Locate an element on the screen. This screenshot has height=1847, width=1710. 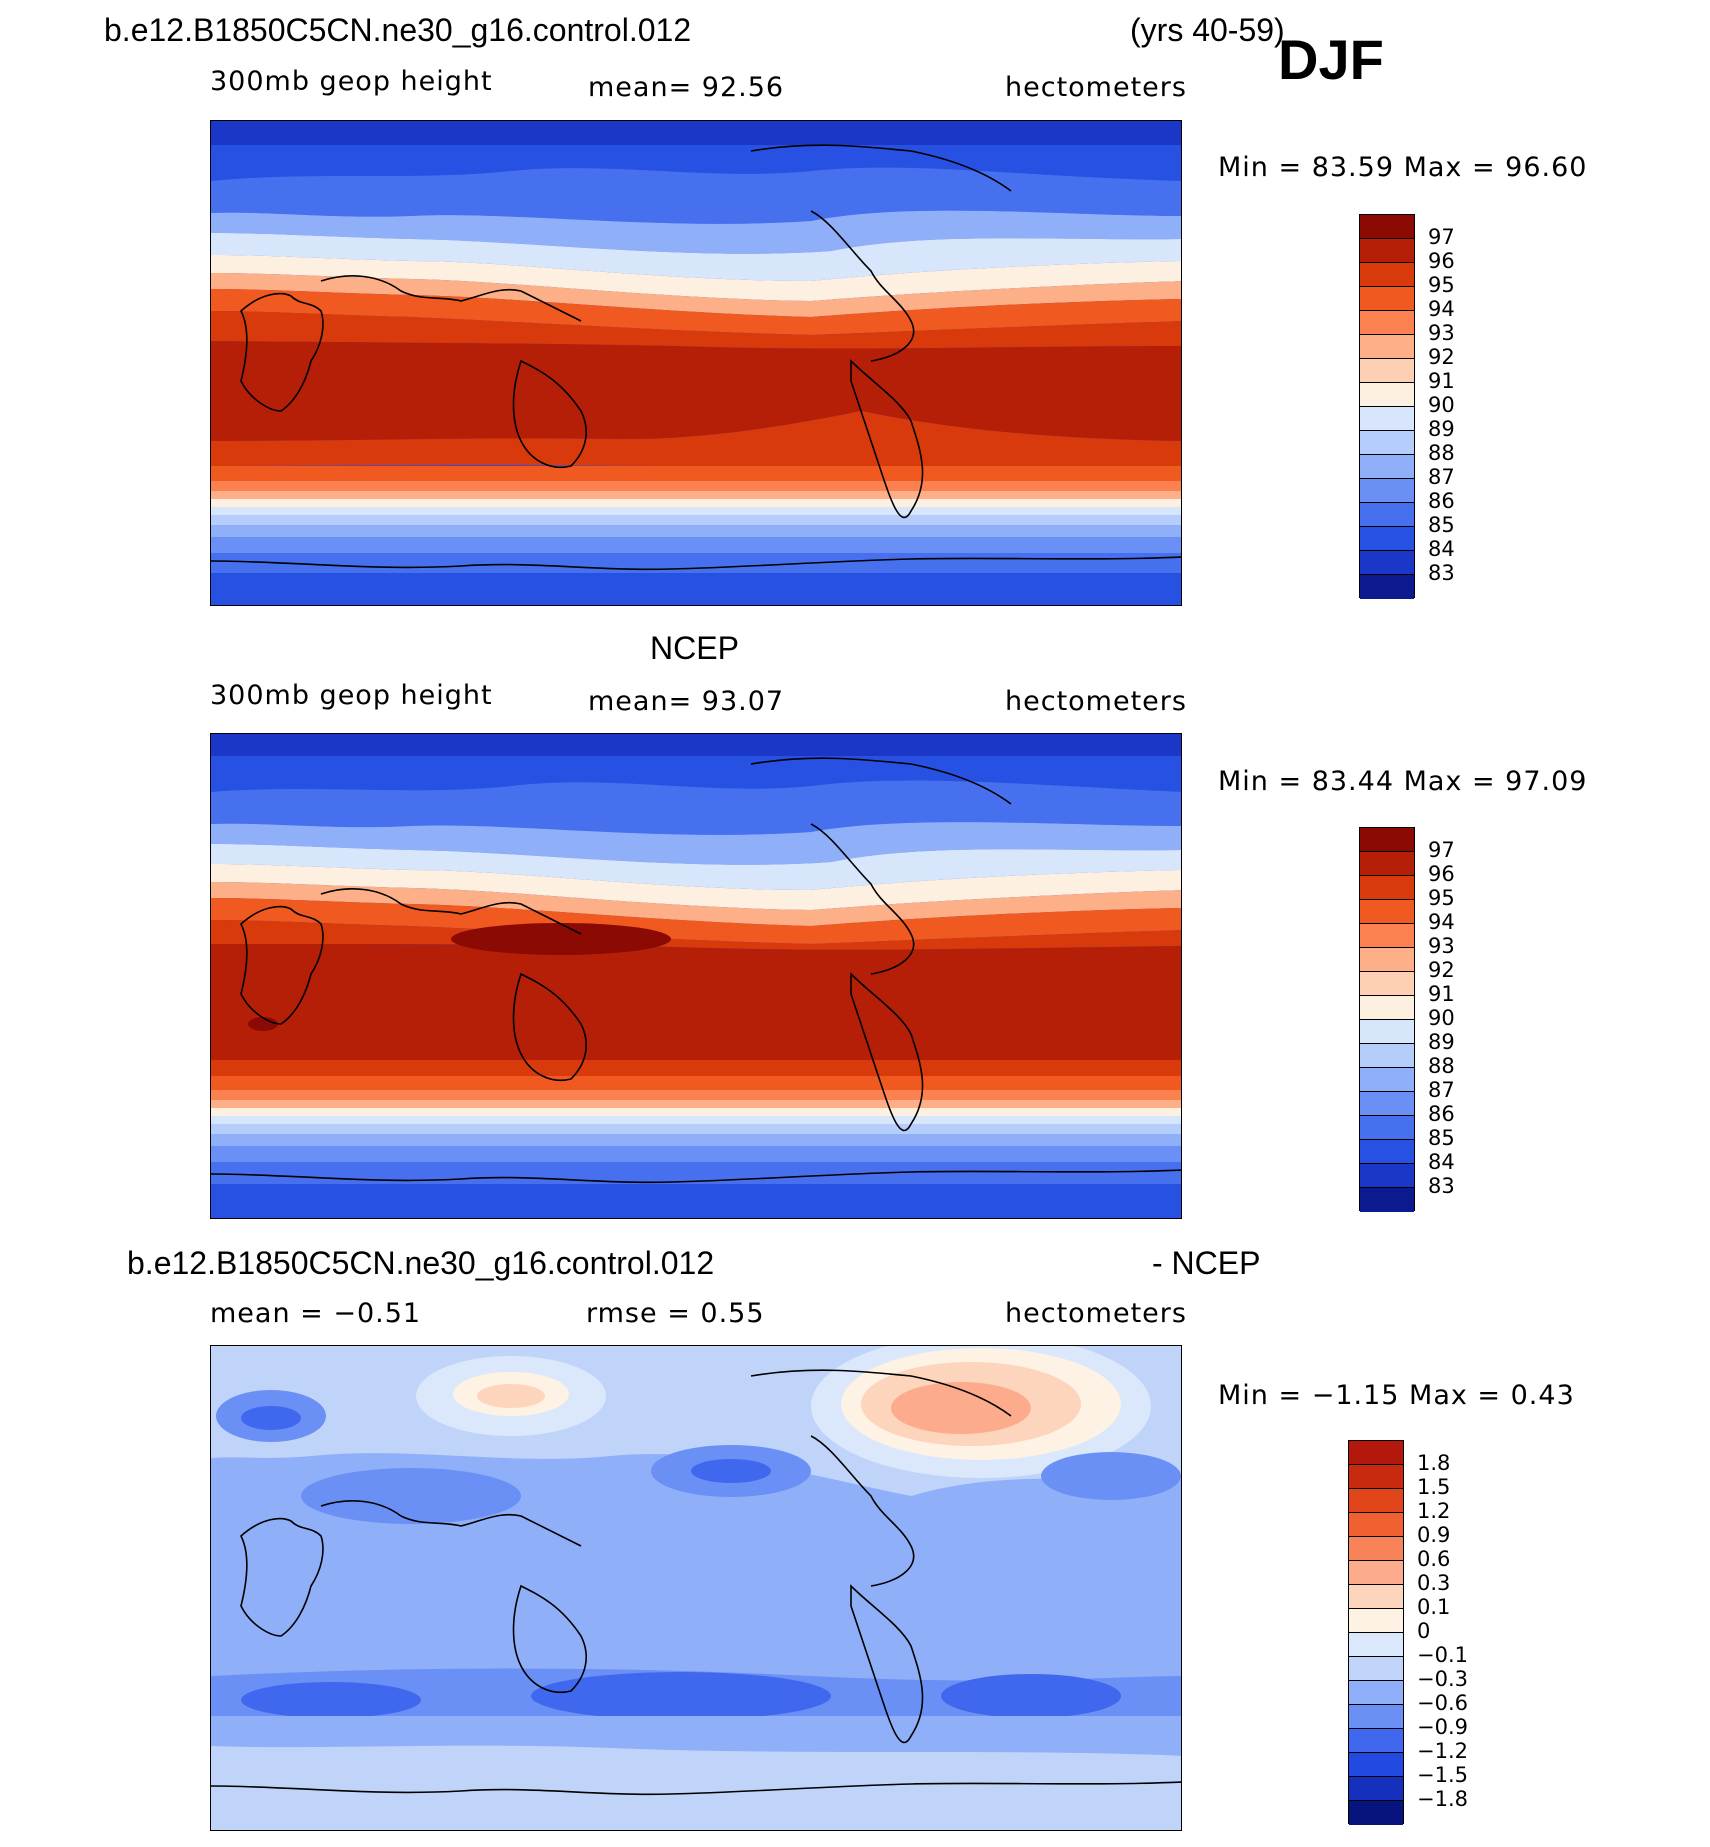
panel2-minmax: Min = 83.44 Max = 97.09 is located at coordinates (1403, 781).